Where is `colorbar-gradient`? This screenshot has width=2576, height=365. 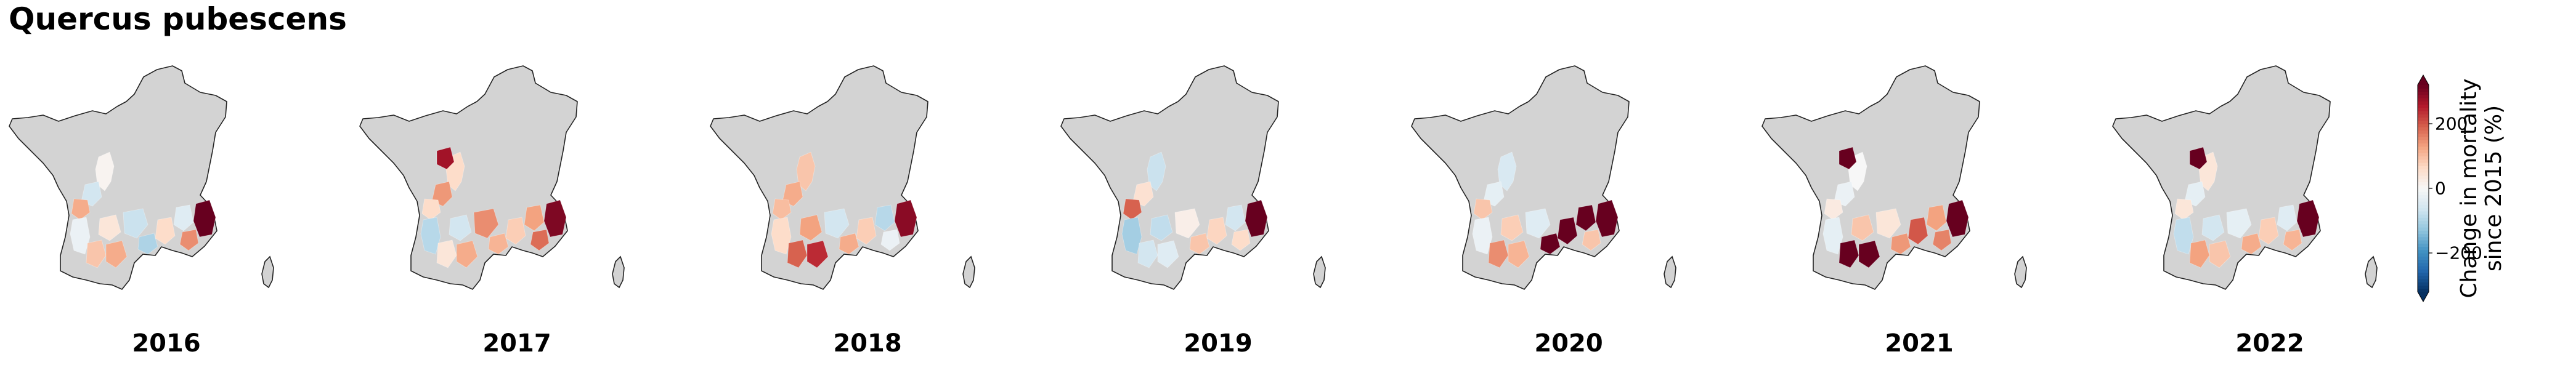
colorbar-gradient is located at coordinates (2424, 188).